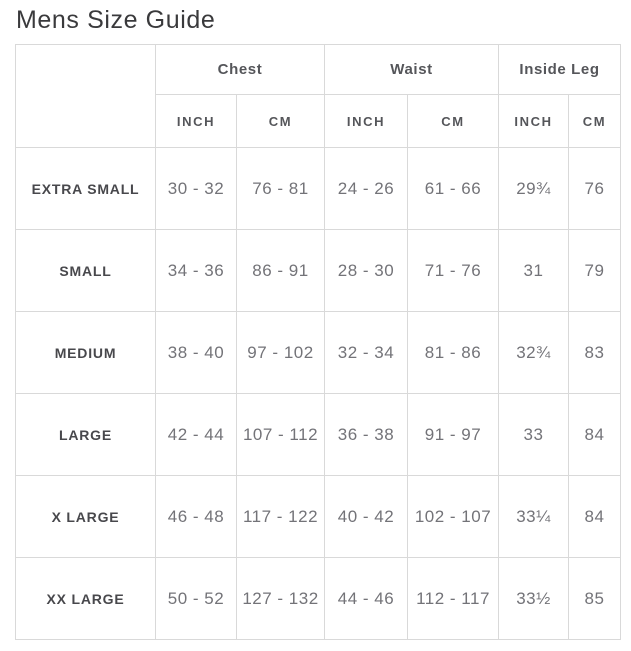 Image resolution: width=631 pixels, height=651 pixels. Describe the element at coordinates (453, 352) in the screenshot. I see `table-cell: 81 - 86` at that location.